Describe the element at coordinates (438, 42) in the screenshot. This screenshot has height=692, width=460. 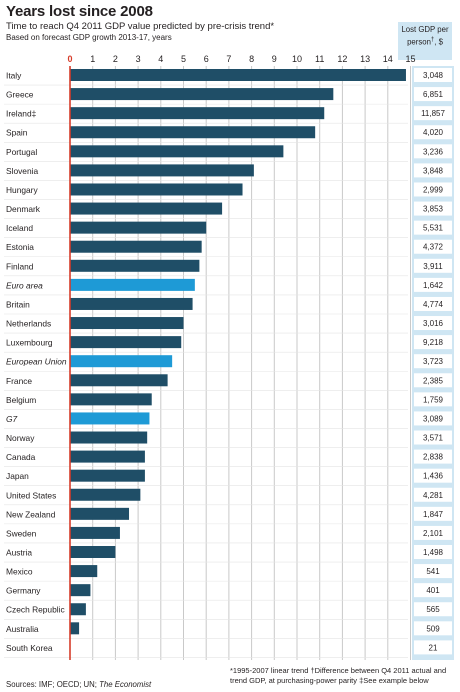
I see `lost-gdp-header-unit: , $` at that location.